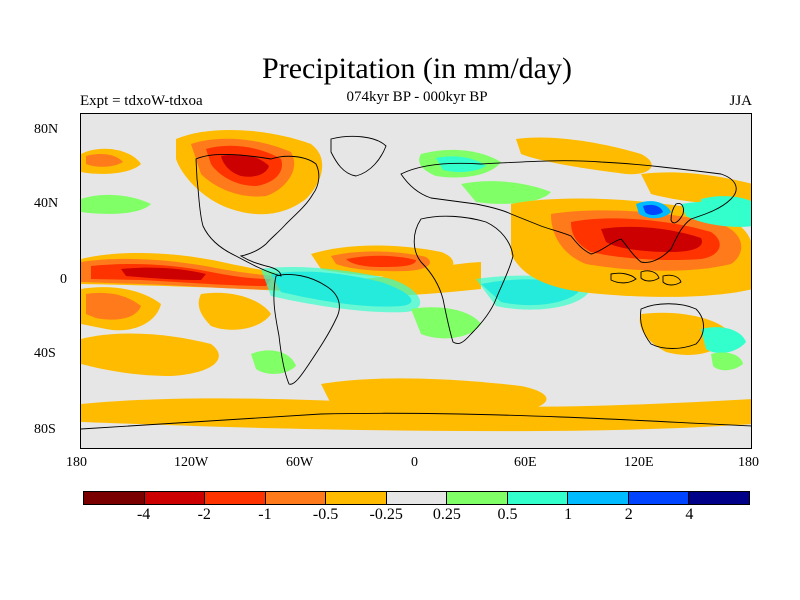 This screenshot has height=600, width=800. What do you see at coordinates (417, 68) in the screenshot?
I see `map-title: Precipitation (in mm/day)` at bounding box center [417, 68].